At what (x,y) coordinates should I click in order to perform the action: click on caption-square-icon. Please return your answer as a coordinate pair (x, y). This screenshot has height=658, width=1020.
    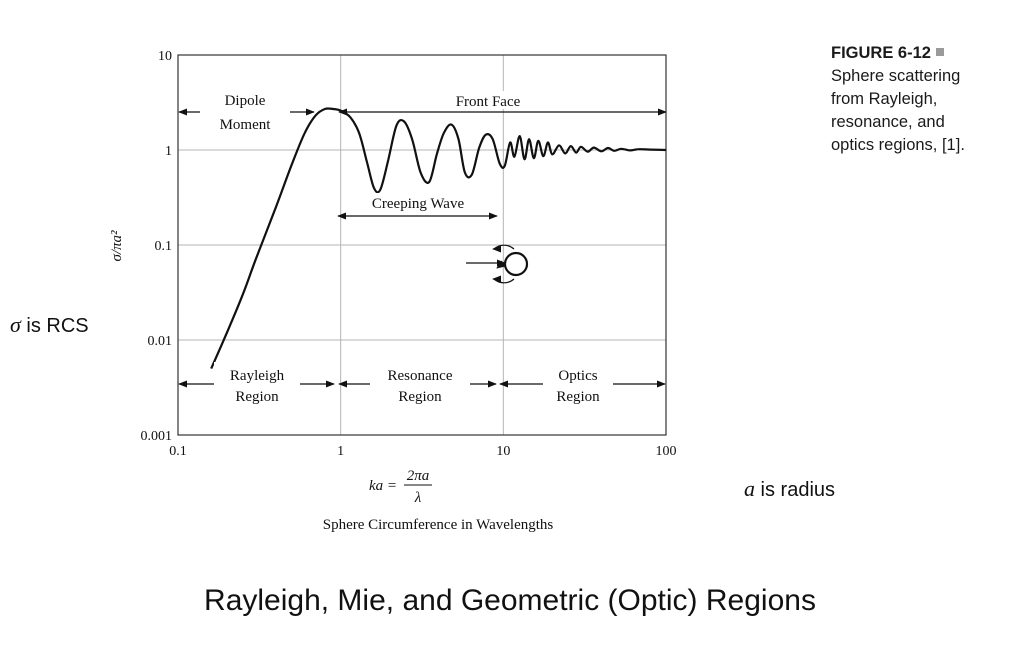
    Looking at the image, I should click on (939, 52).